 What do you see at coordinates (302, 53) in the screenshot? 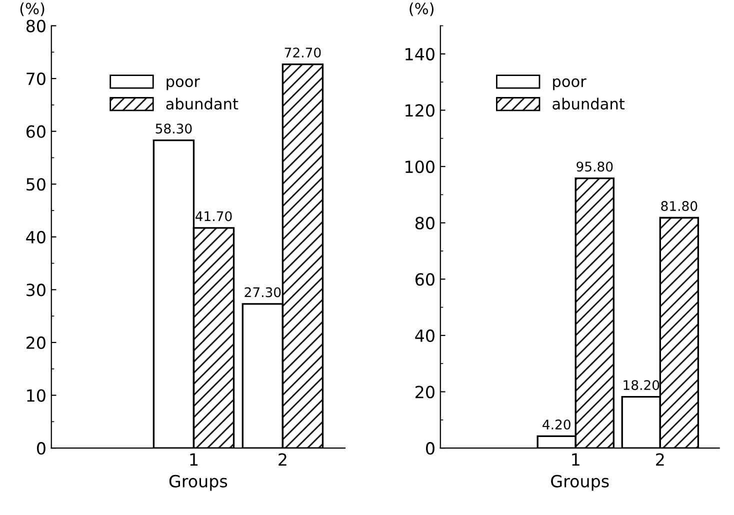
I see `data-label: 72.70` at bounding box center [302, 53].